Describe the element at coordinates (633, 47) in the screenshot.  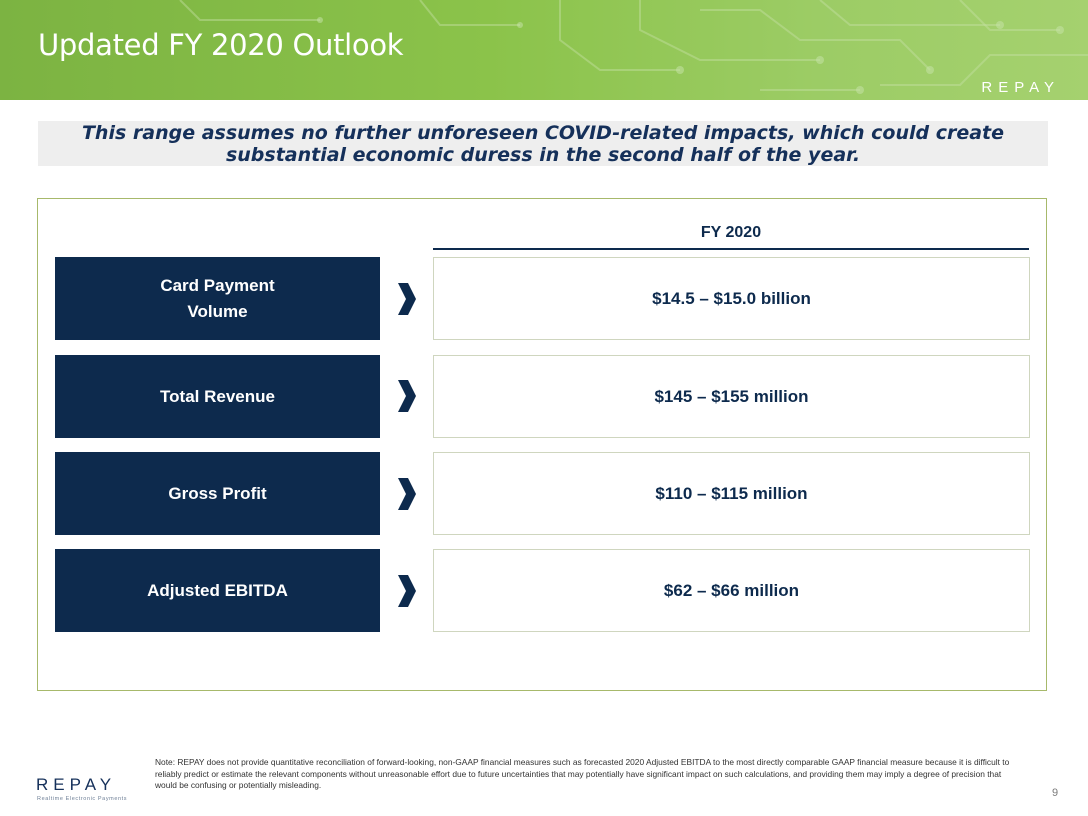
I see `circuit-pattern-icon` at that location.